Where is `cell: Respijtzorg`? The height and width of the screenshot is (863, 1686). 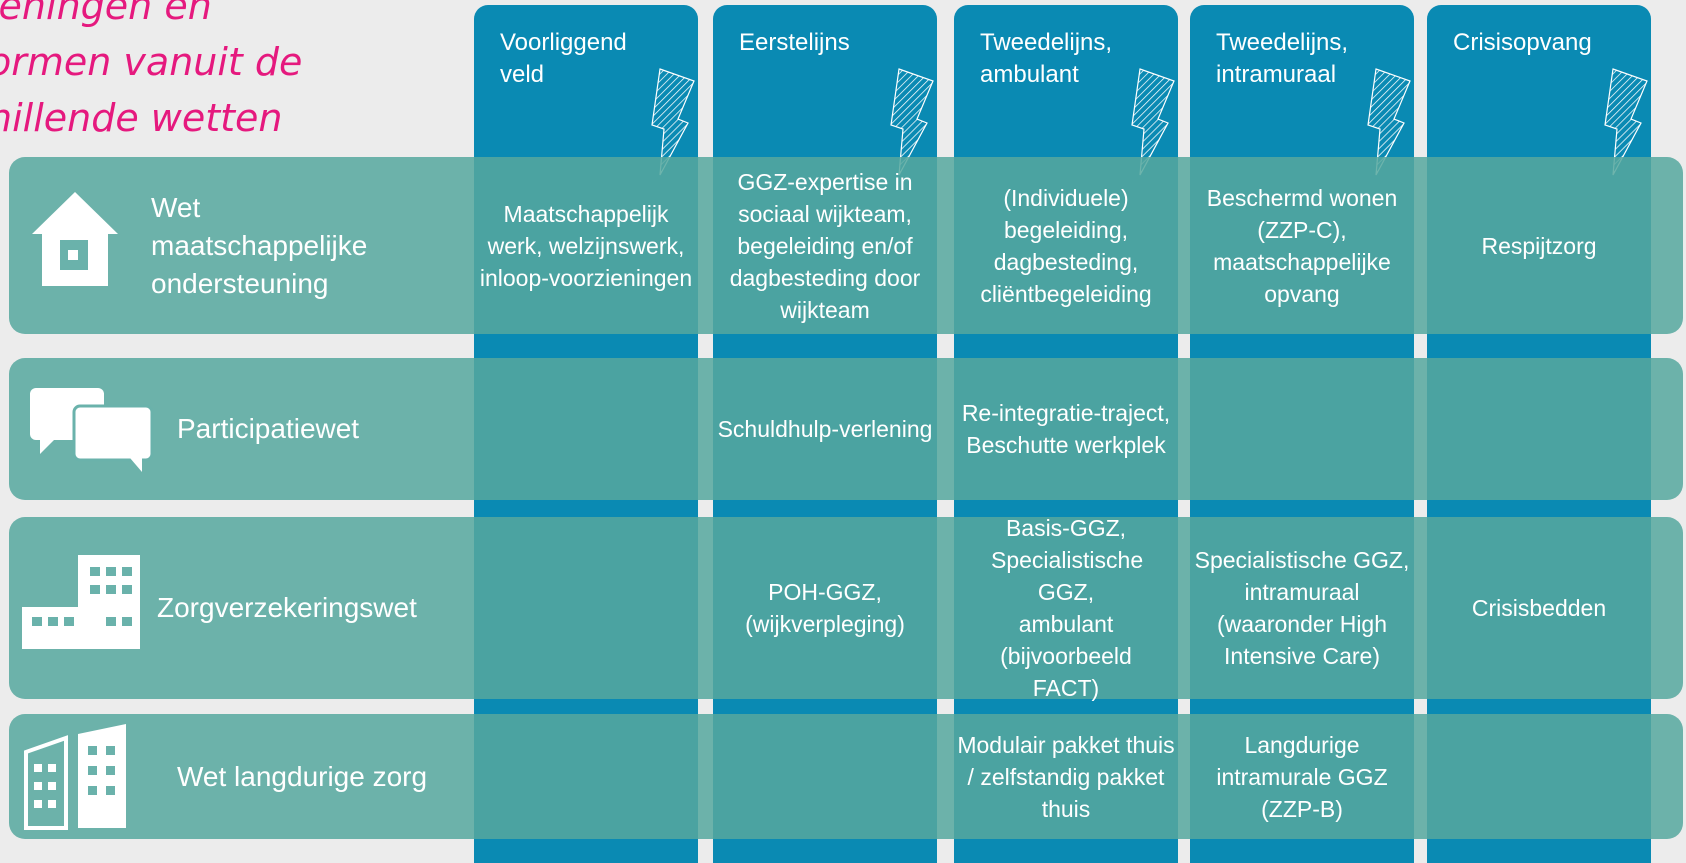
cell: Respijtzorg is located at coordinates (1539, 245).